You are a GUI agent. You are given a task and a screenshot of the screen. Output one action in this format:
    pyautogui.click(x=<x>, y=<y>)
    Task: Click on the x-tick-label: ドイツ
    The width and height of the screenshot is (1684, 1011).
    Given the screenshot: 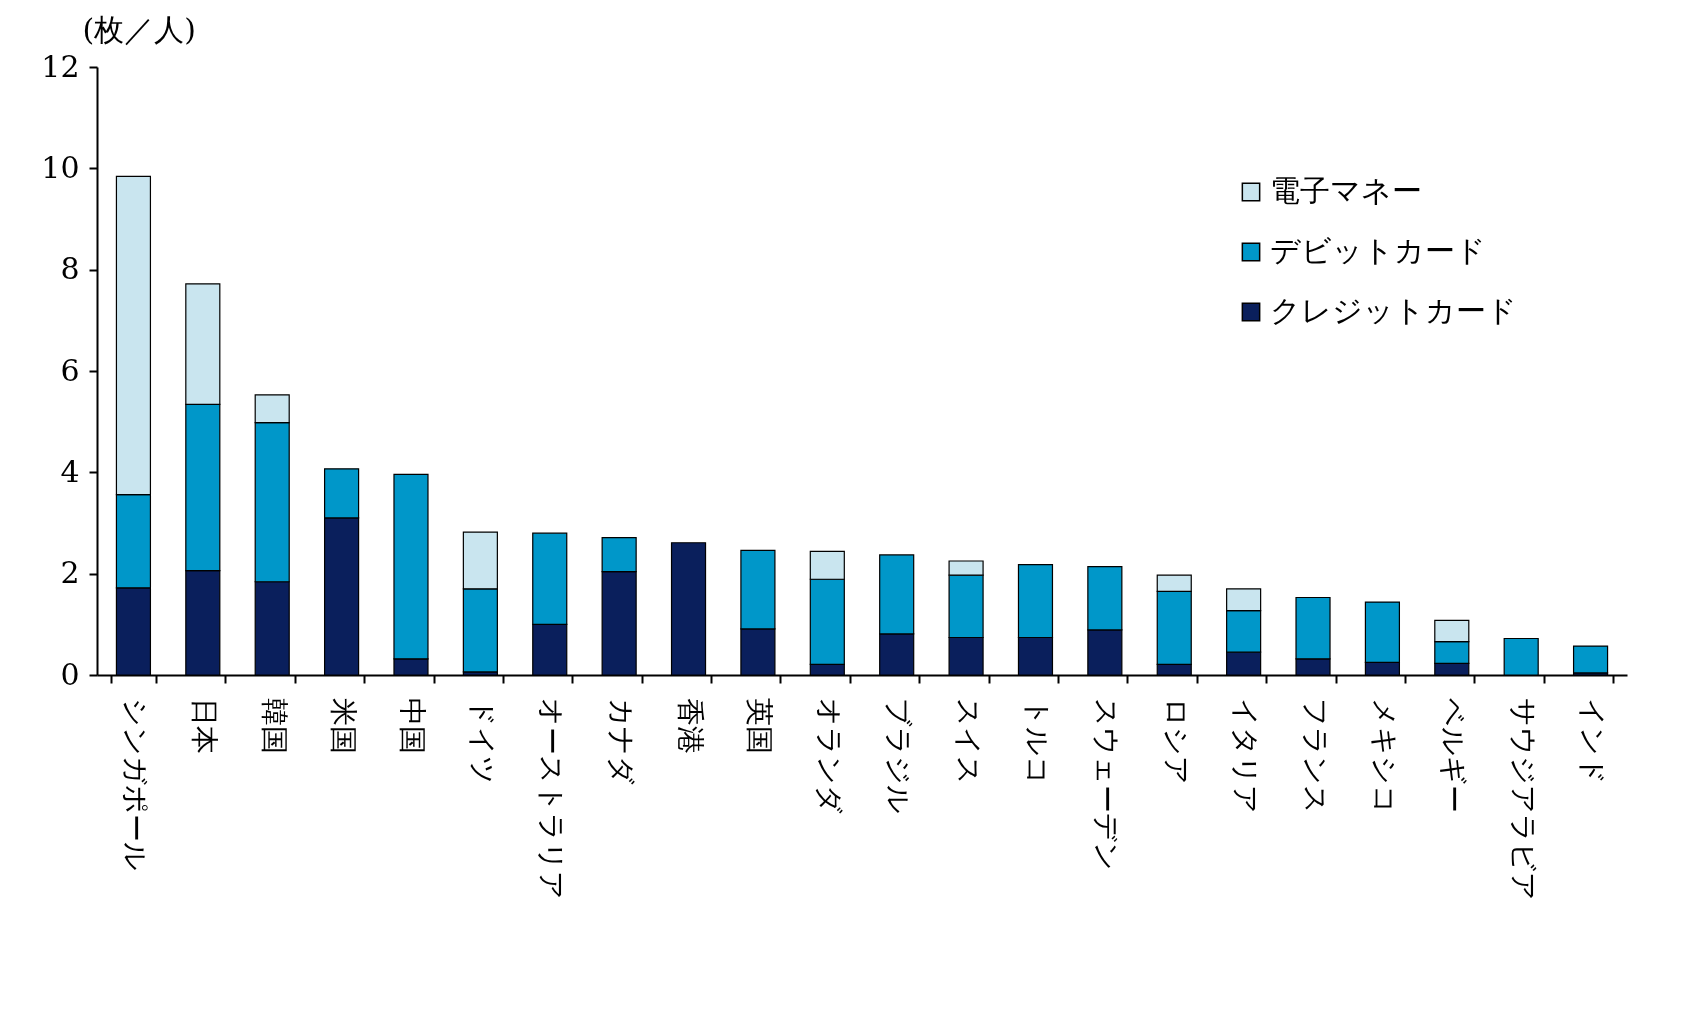 What is the action you would take?
    pyautogui.click(x=482, y=741)
    